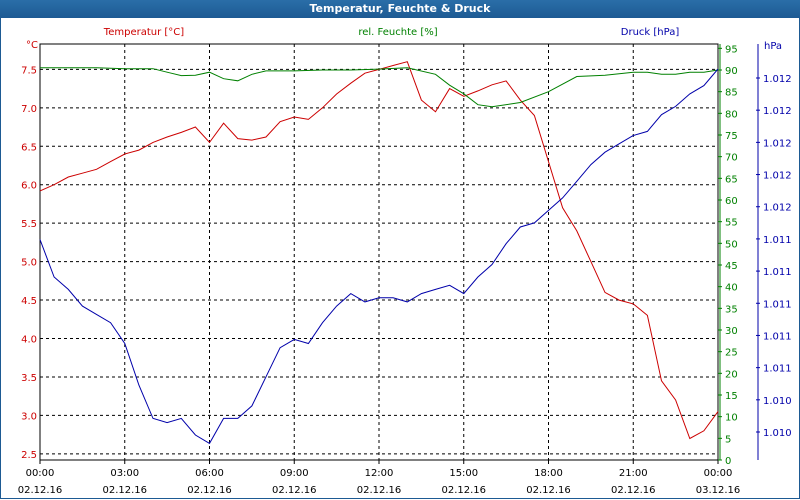 The width and height of the screenshot is (800, 500). What do you see at coordinates (731, 158) in the screenshot?
I see `humidity-tick-label: 70` at bounding box center [731, 158].